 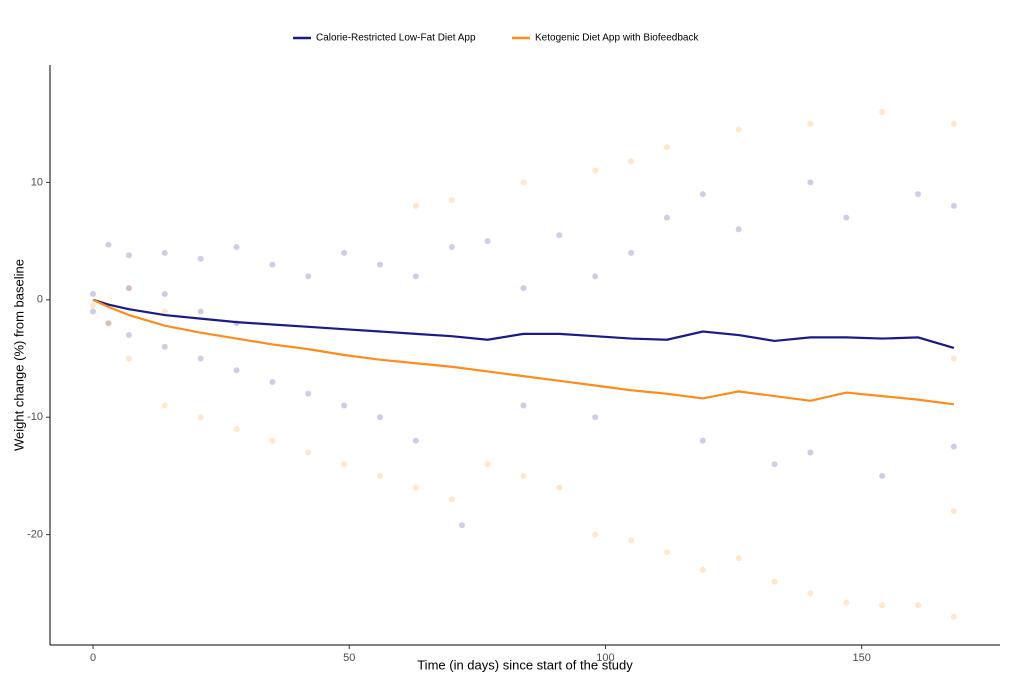 I want to click on x-tick-label: 100, so click(x=605, y=658).